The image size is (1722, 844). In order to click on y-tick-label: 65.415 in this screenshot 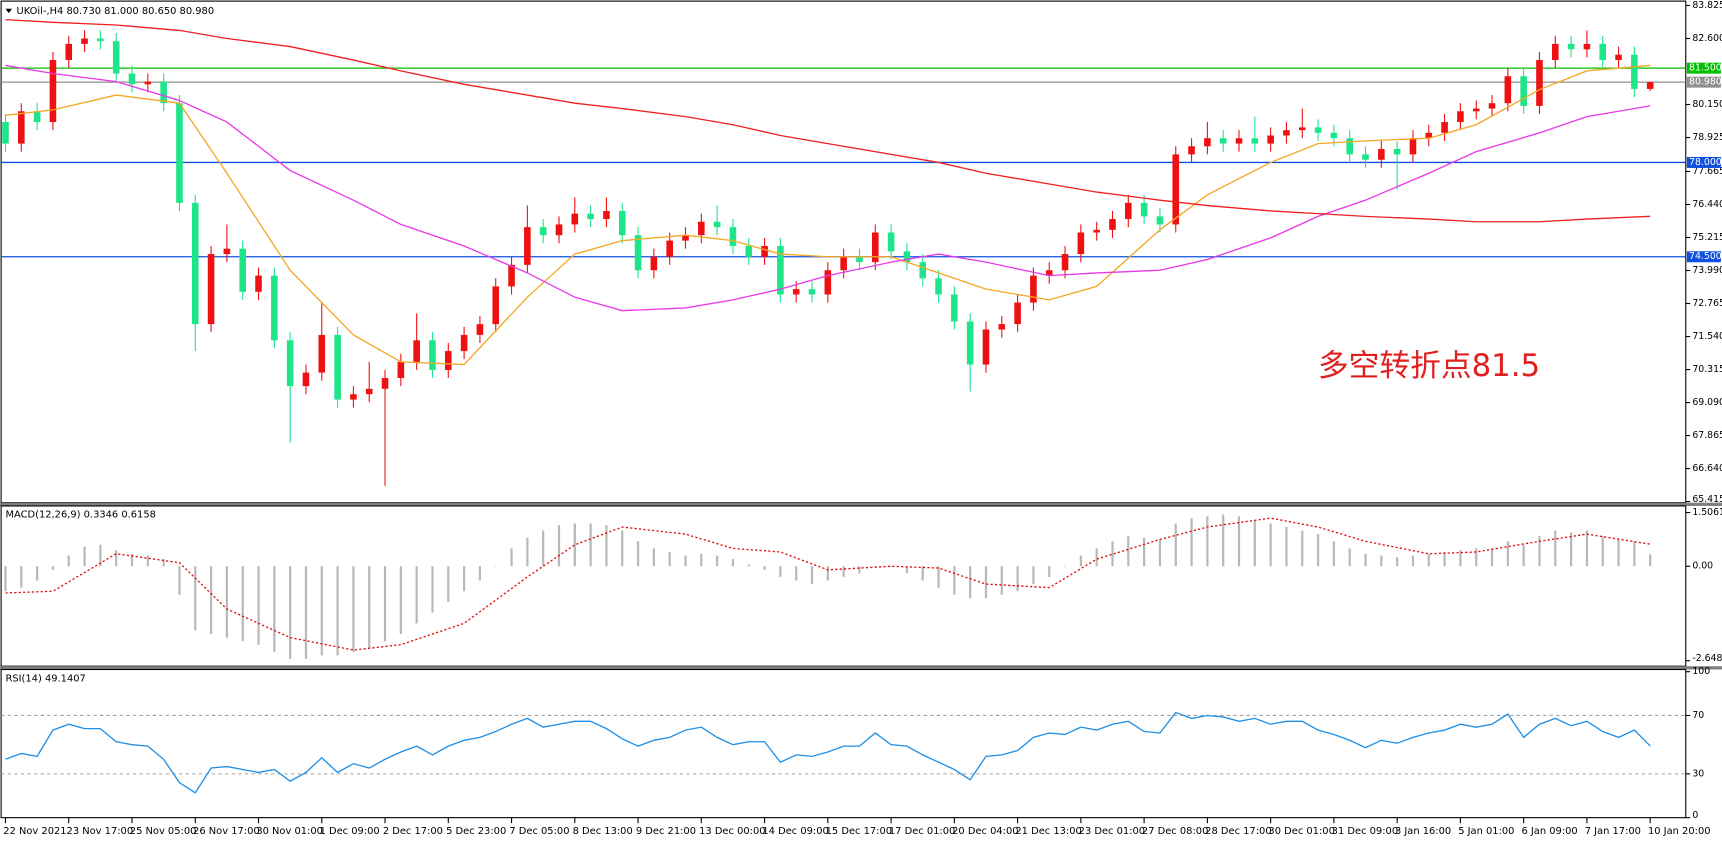, I will do `click(1707, 499)`.